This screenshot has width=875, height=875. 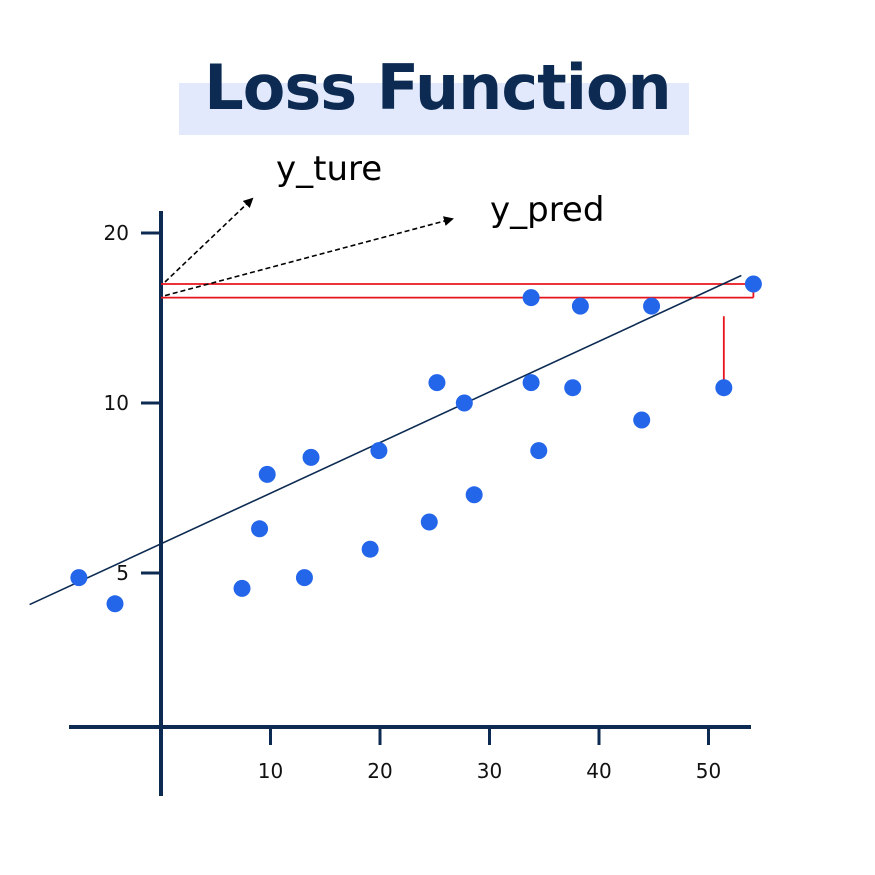 I want to click on y-pred-arrow, so click(x=309, y=256).